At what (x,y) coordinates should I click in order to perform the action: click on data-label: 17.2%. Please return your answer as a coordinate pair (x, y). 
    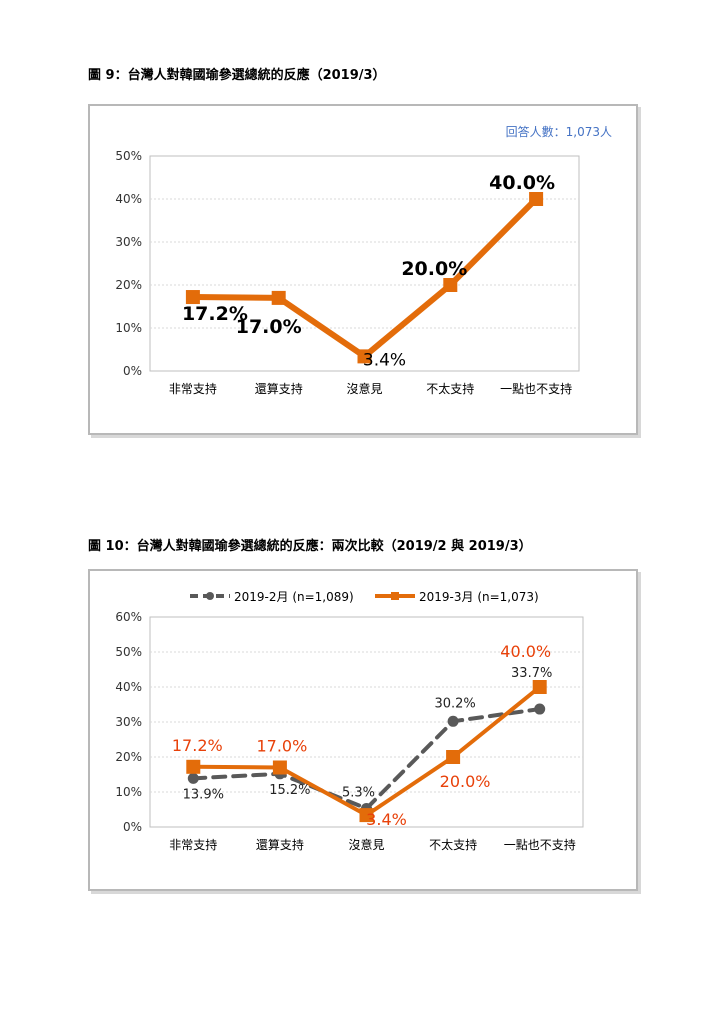
    Looking at the image, I should click on (215, 314).